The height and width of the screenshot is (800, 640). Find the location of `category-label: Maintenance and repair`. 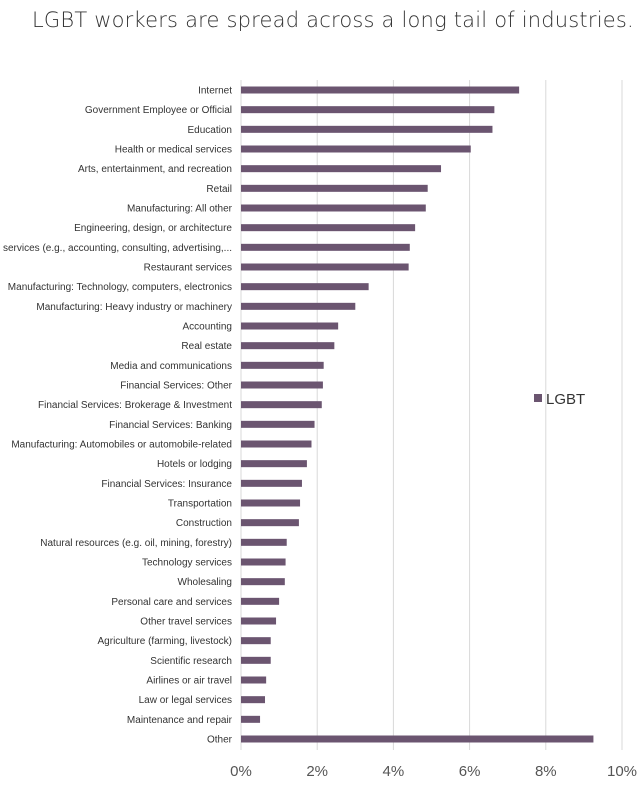

category-label: Maintenance and repair is located at coordinates (180, 720).